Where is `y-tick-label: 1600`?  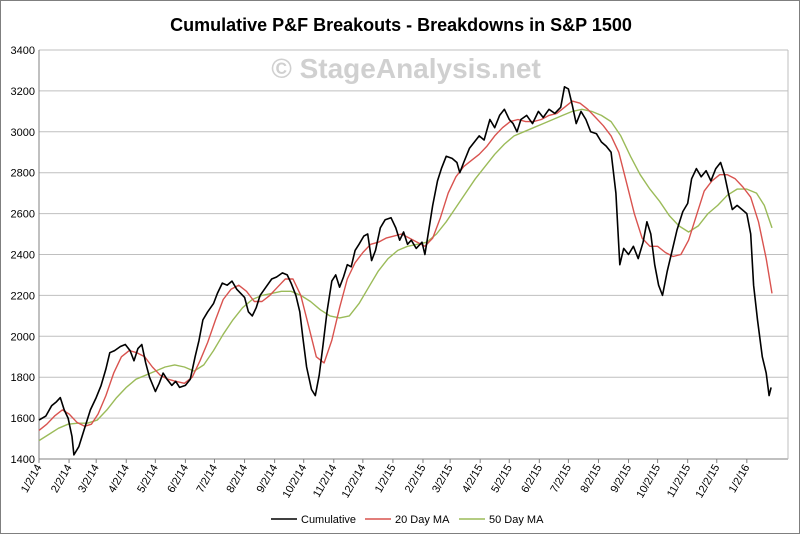
y-tick-label: 1600 is located at coordinates (23, 419).